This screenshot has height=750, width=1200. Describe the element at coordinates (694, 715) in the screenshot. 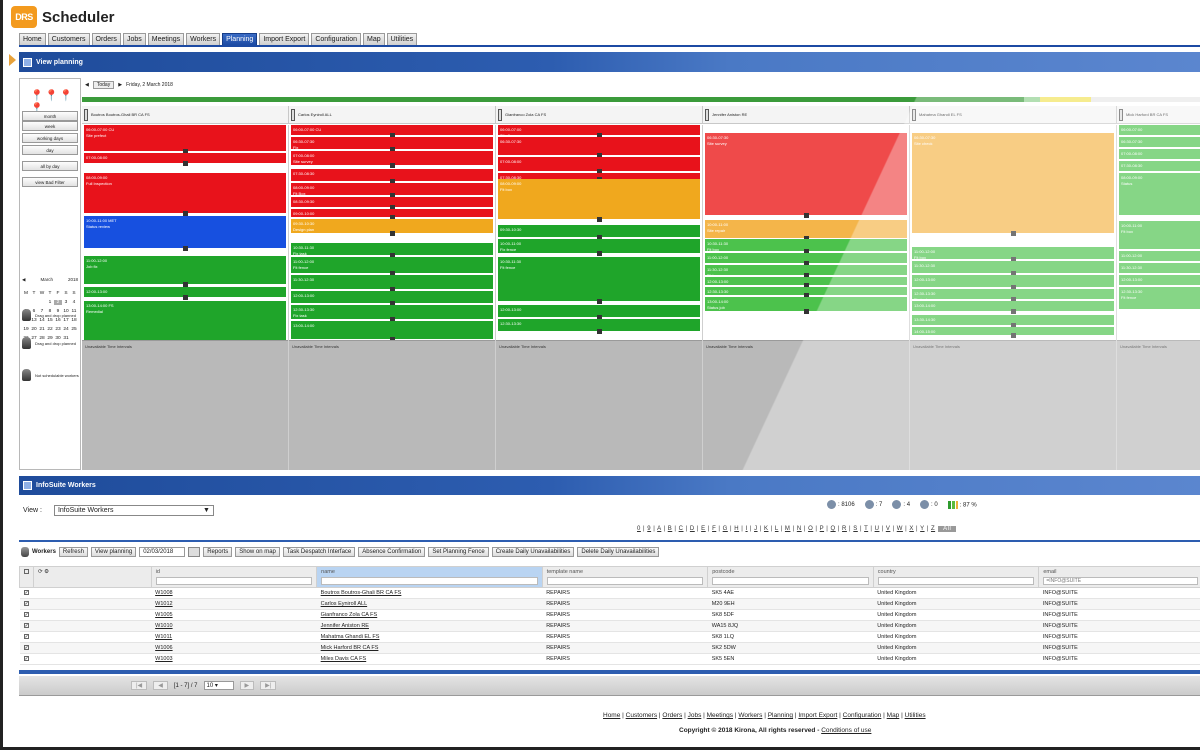

I see `footer-link-jobs: Jobs` at that location.